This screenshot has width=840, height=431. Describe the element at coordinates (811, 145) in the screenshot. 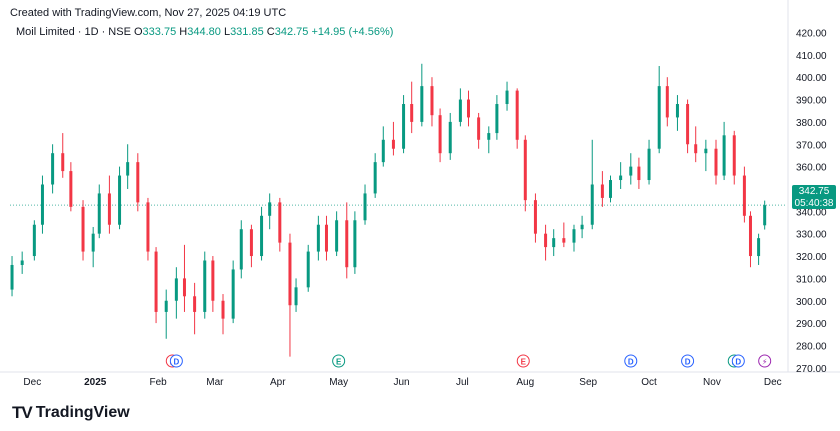

I see `y-tick-label: 370.00` at that location.